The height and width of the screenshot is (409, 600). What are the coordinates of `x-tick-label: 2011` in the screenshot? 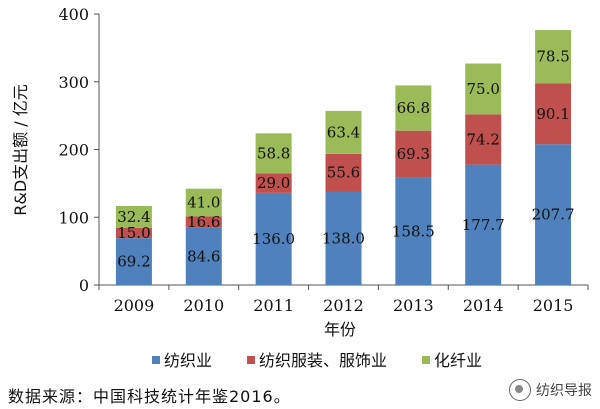 It's located at (273, 305).